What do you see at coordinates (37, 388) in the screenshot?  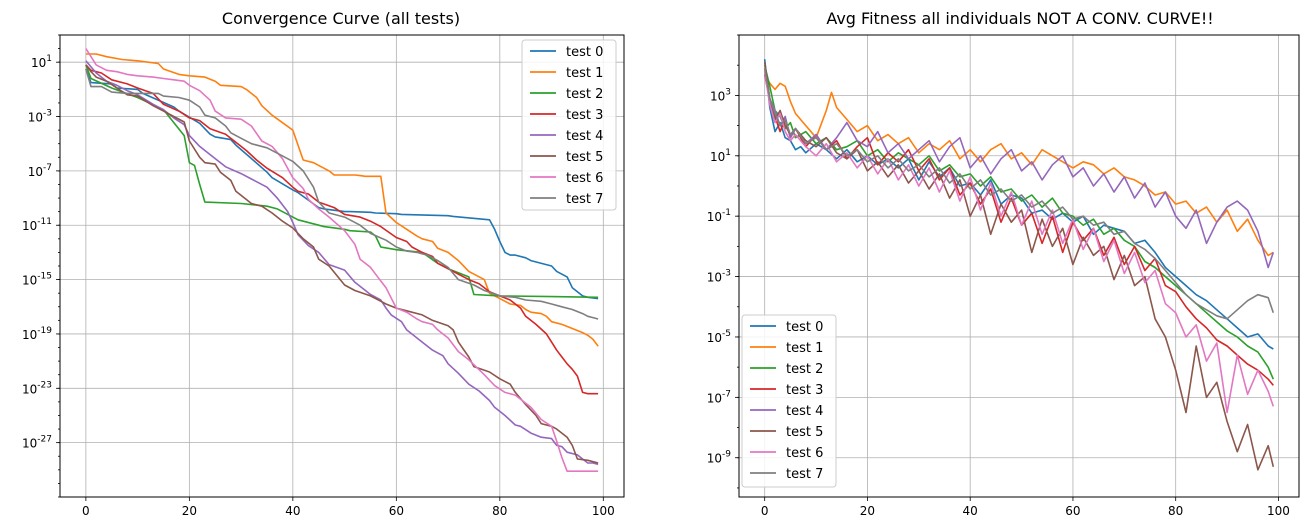 I see `y-tick-label: 10⁻²³` at bounding box center [37, 388].